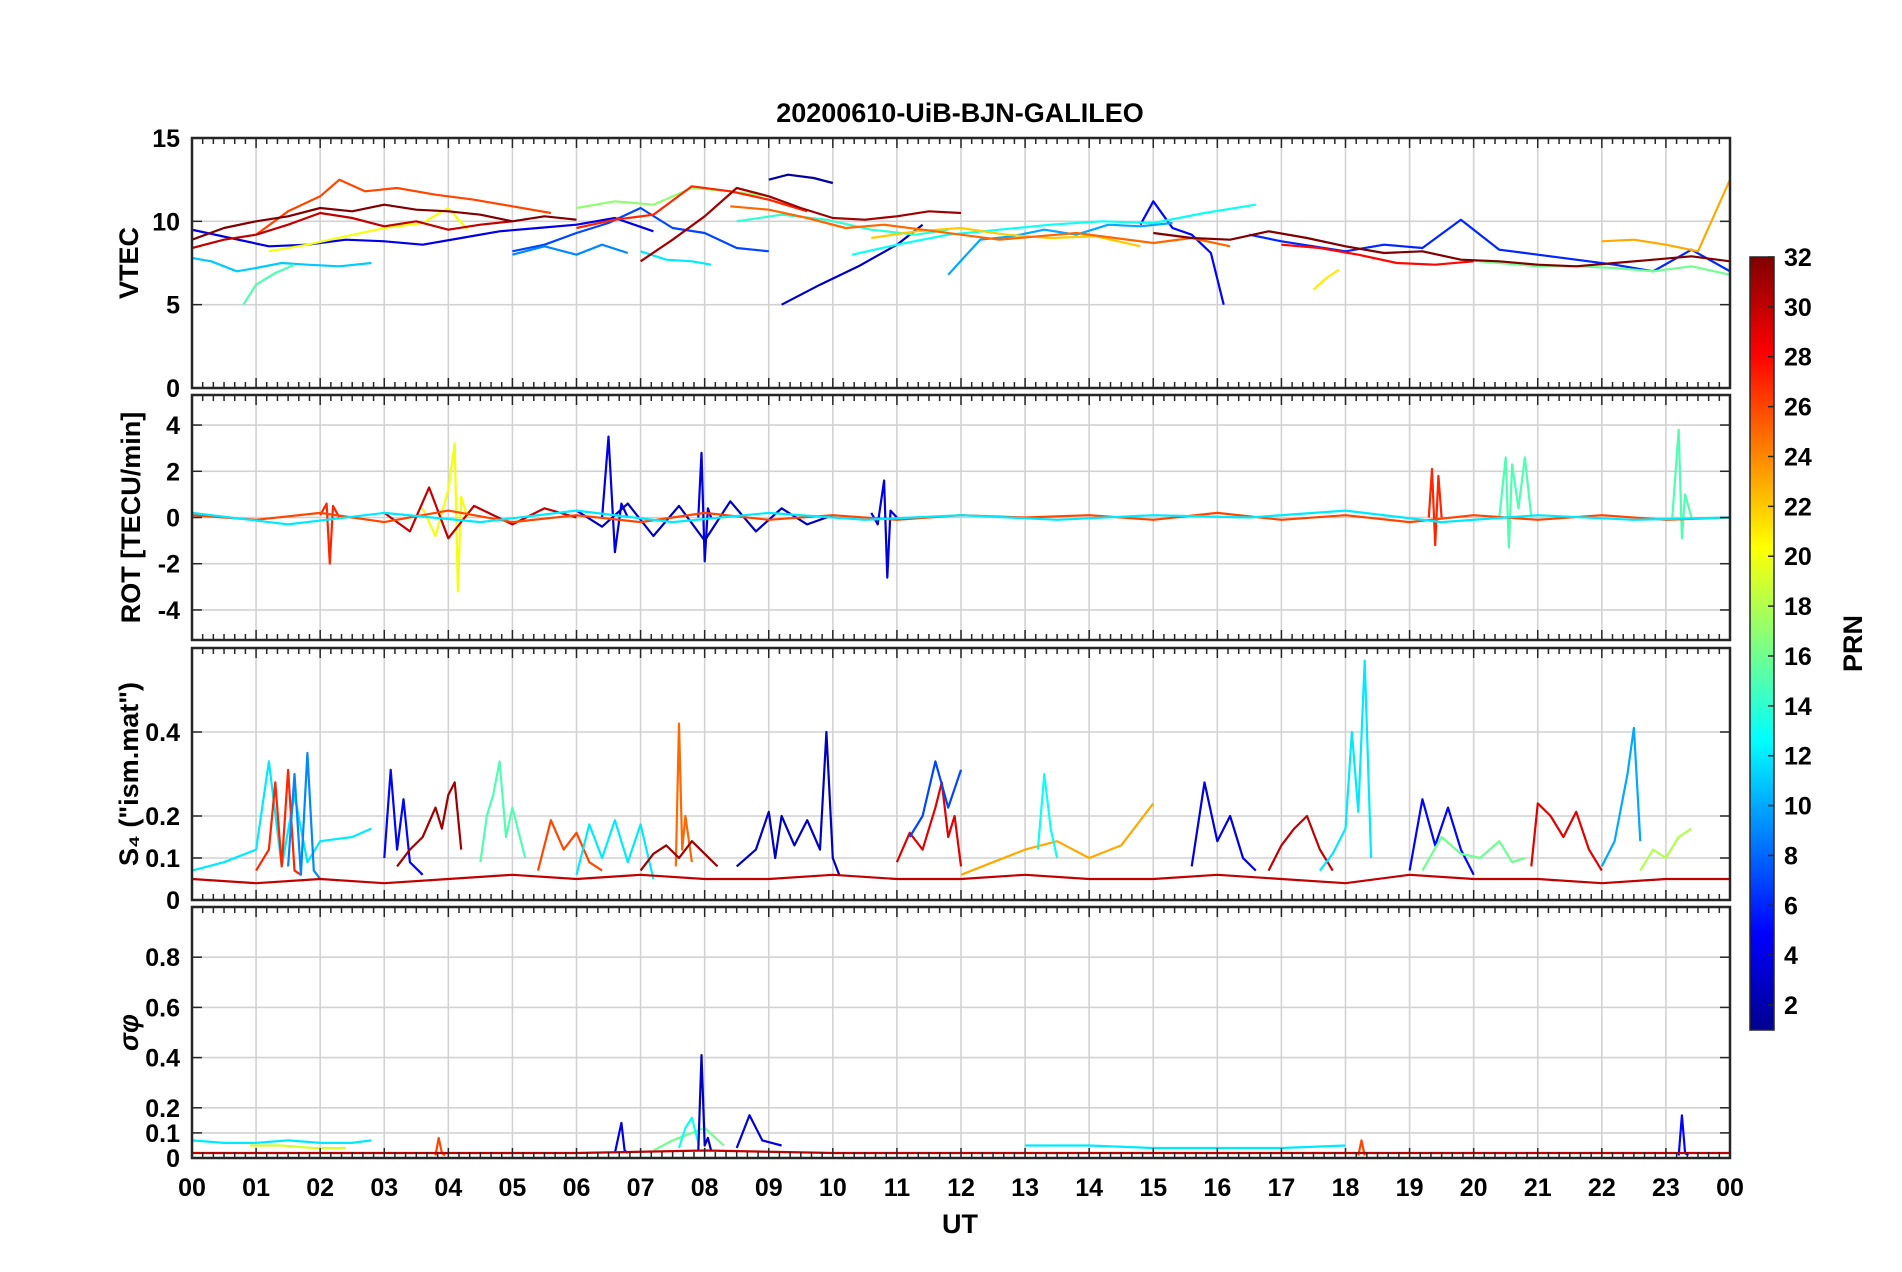 This screenshot has height=1272, width=1902. What do you see at coordinates (169, 565) in the screenshot?
I see `rot-y-tick-label: -2` at bounding box center [169, 565].